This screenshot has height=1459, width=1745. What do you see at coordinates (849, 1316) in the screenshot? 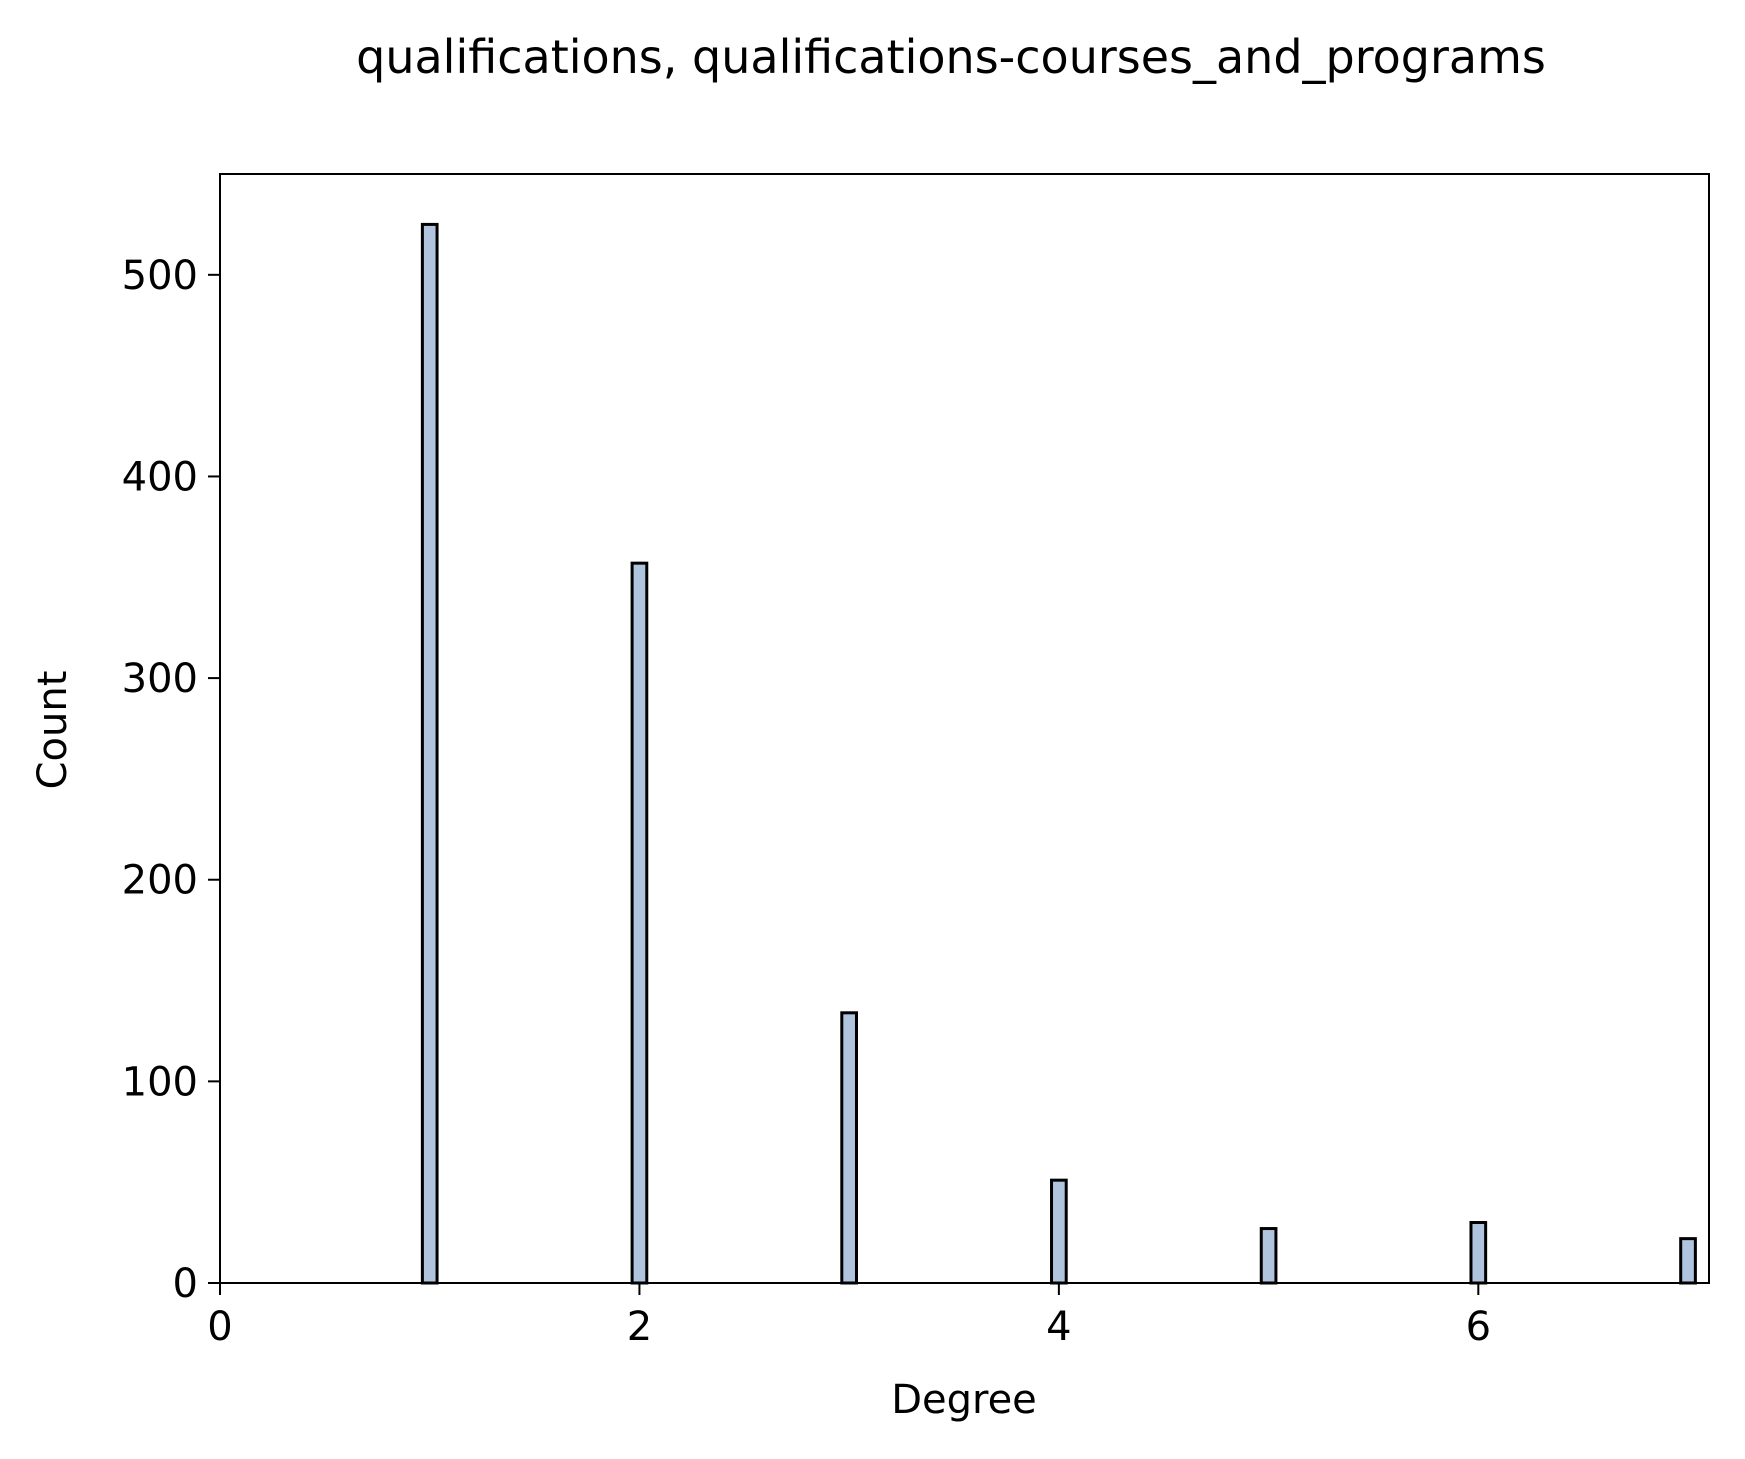
I see `x-axis-ticks: 0 2 4 6` at bounding box center [849, 1316].